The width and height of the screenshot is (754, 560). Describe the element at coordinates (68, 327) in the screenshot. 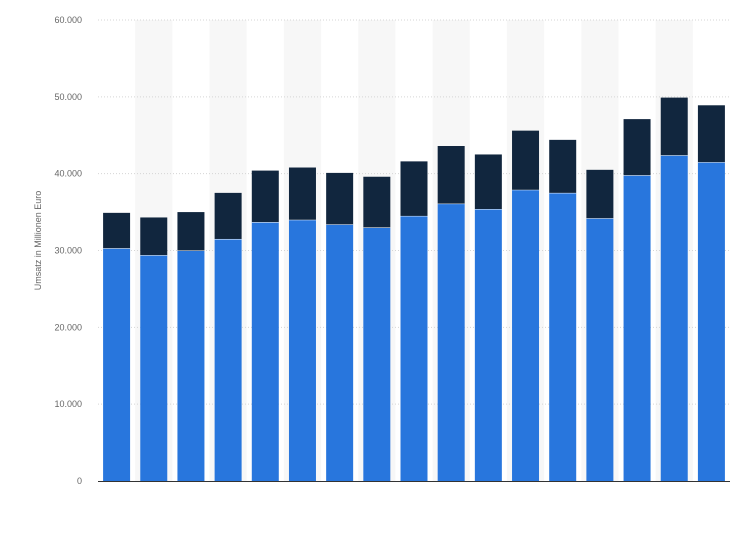

I see `y-tick-label: 20.000` at that location.